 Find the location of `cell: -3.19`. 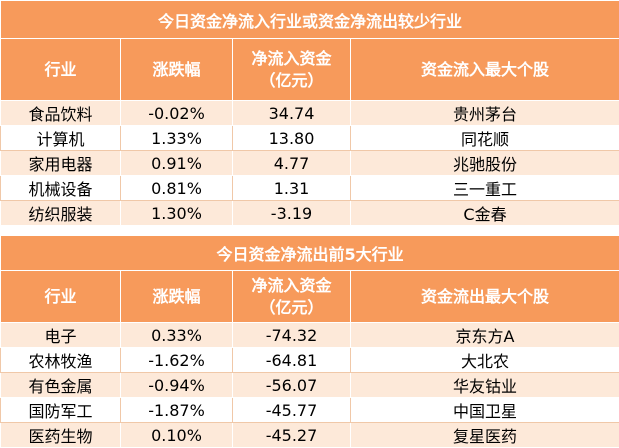

cell: -3.19 is located at coordinates (291, 213).